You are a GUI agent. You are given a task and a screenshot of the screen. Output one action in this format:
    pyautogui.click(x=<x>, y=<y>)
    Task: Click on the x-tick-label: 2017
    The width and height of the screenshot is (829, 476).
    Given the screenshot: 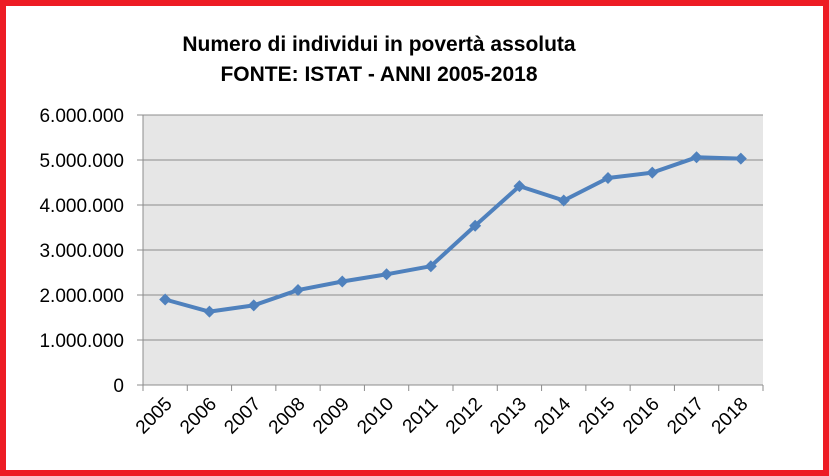 What is the action you would take?
    pyautogui.click(x=685, y=416)
    